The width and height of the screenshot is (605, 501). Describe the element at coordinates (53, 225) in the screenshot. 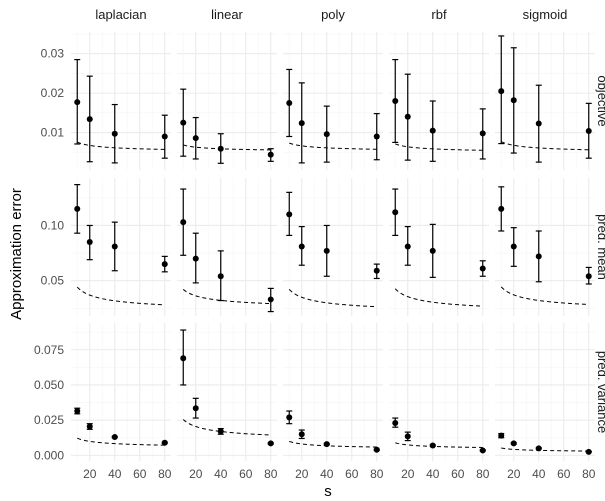

I see `y-tick-label: 0.10` at that location.